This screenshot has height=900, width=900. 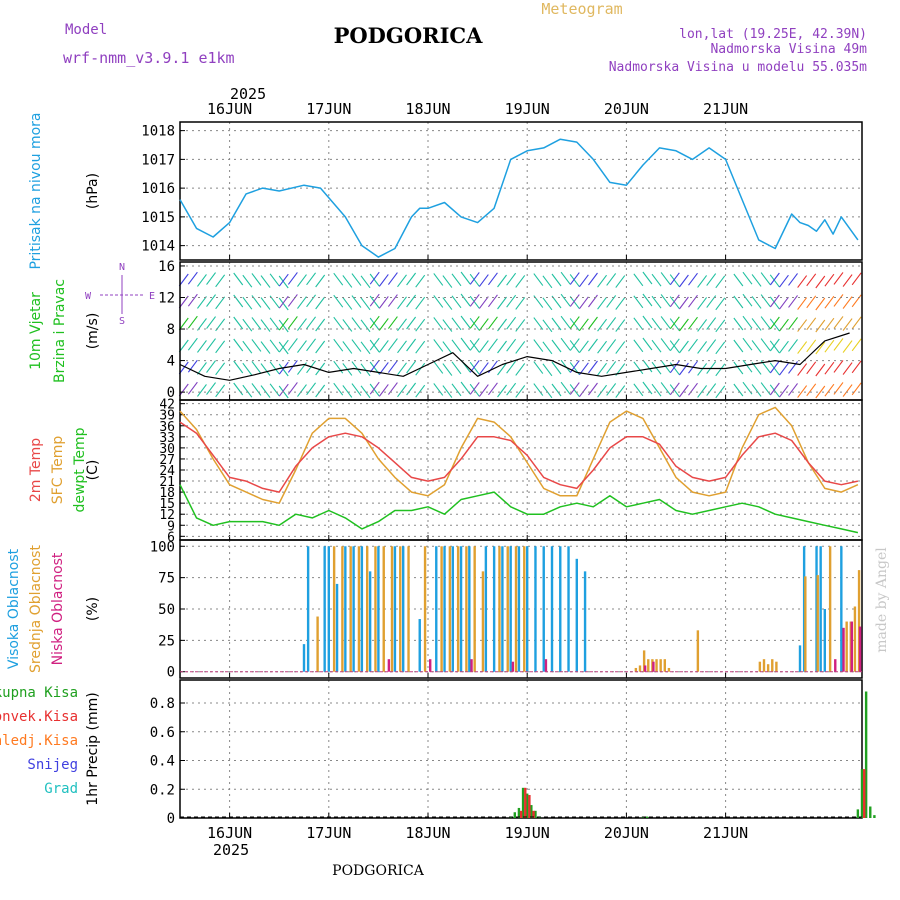 I want to click on day-label-top: 21JUN, so click(x=725, y=109).